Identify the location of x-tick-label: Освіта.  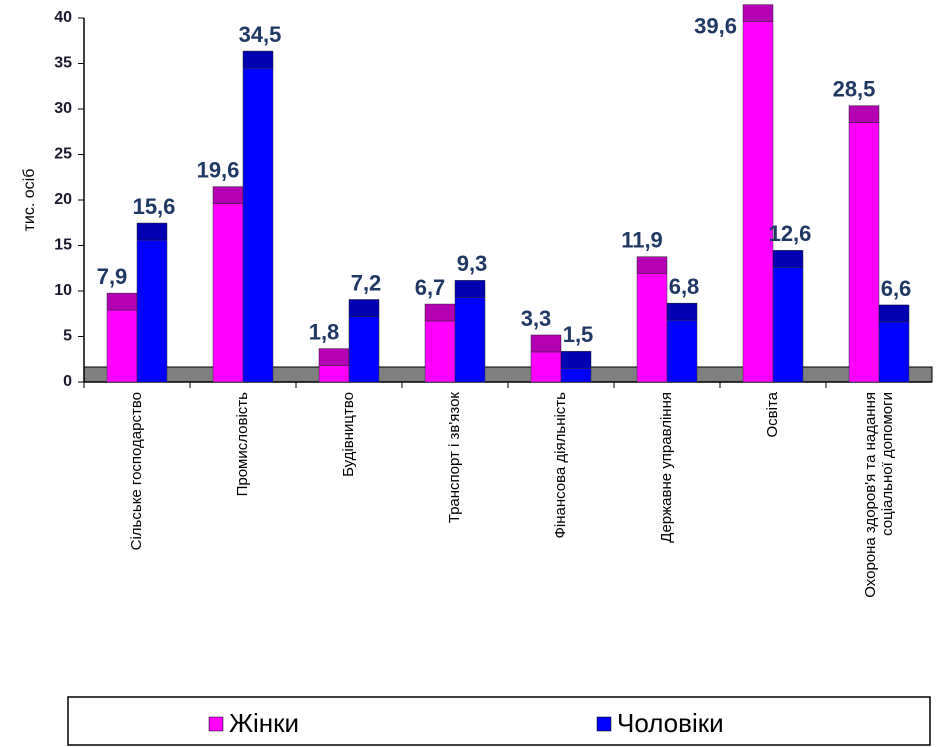
(772, 414).